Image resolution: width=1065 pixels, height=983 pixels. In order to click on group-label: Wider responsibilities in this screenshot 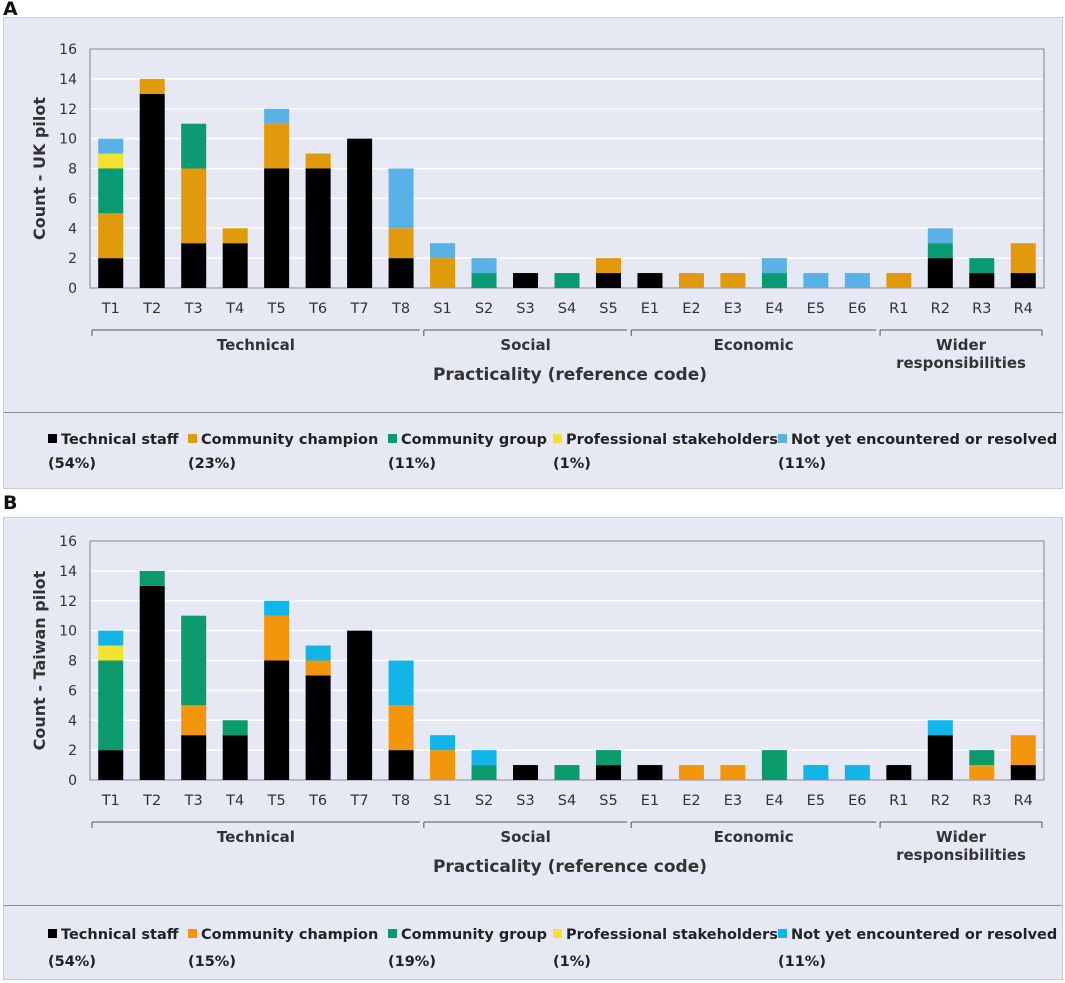, I will do `click(961, 846)`.